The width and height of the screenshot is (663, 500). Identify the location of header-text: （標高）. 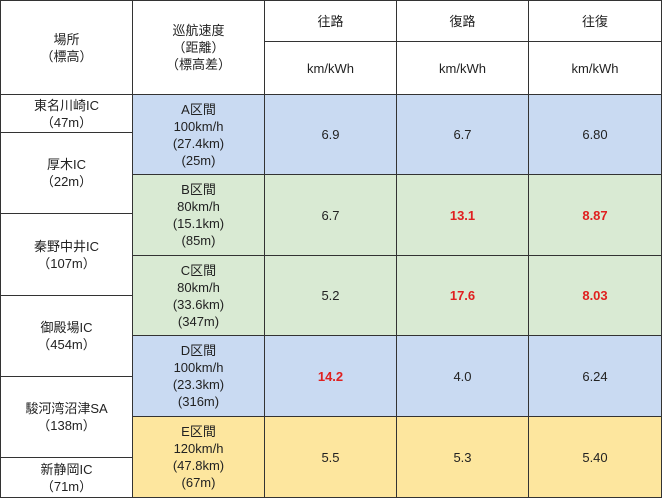
(66, 56).